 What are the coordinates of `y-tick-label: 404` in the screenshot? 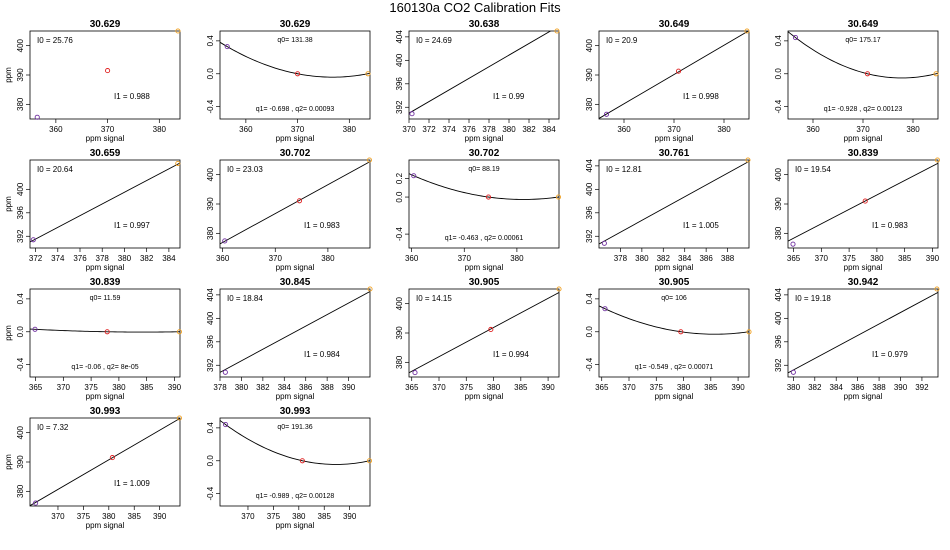 It's located at (589, 166).